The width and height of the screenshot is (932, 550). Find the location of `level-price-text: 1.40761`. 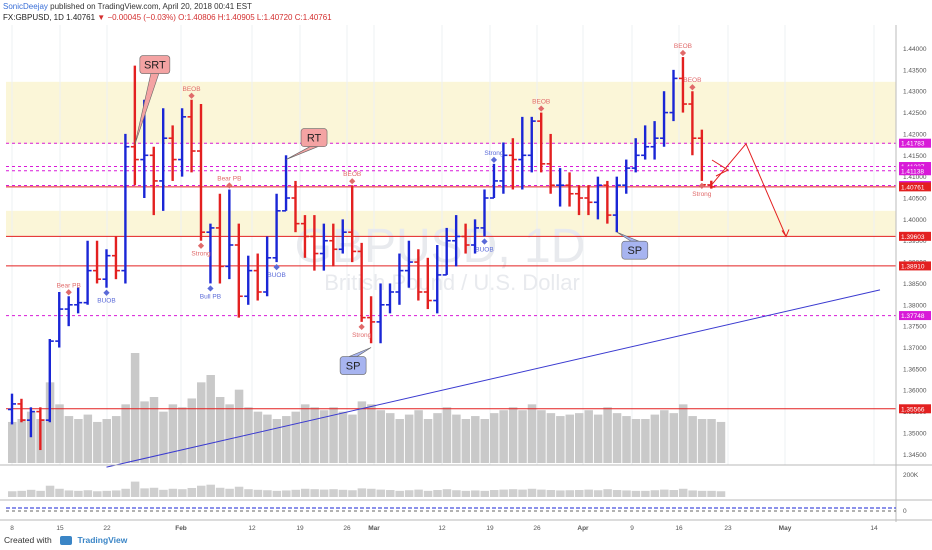

level-price-text: 1.40761 is located at coordinates (913, 187).